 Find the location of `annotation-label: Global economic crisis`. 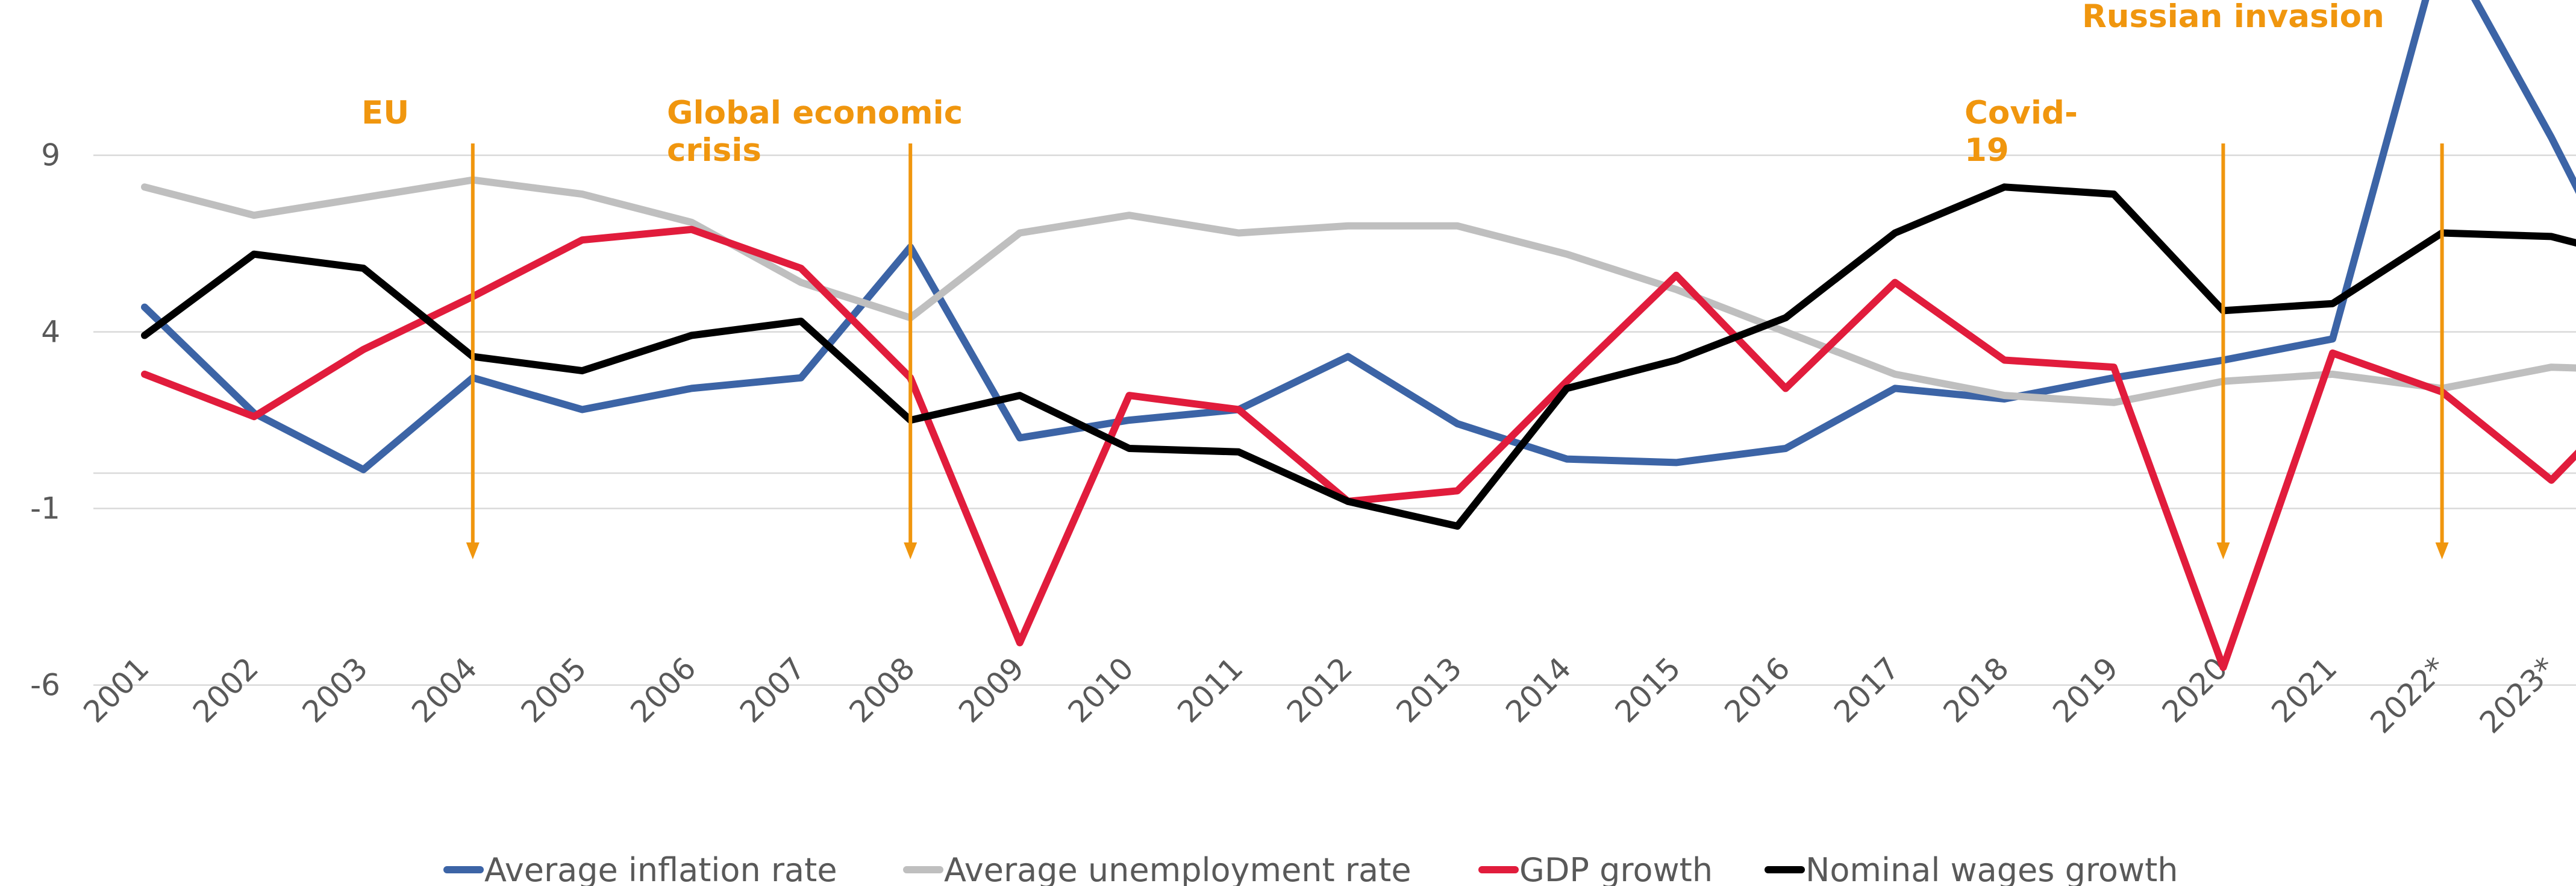

annotation-label: Global economic crisis is located at coordinates (815, 132).